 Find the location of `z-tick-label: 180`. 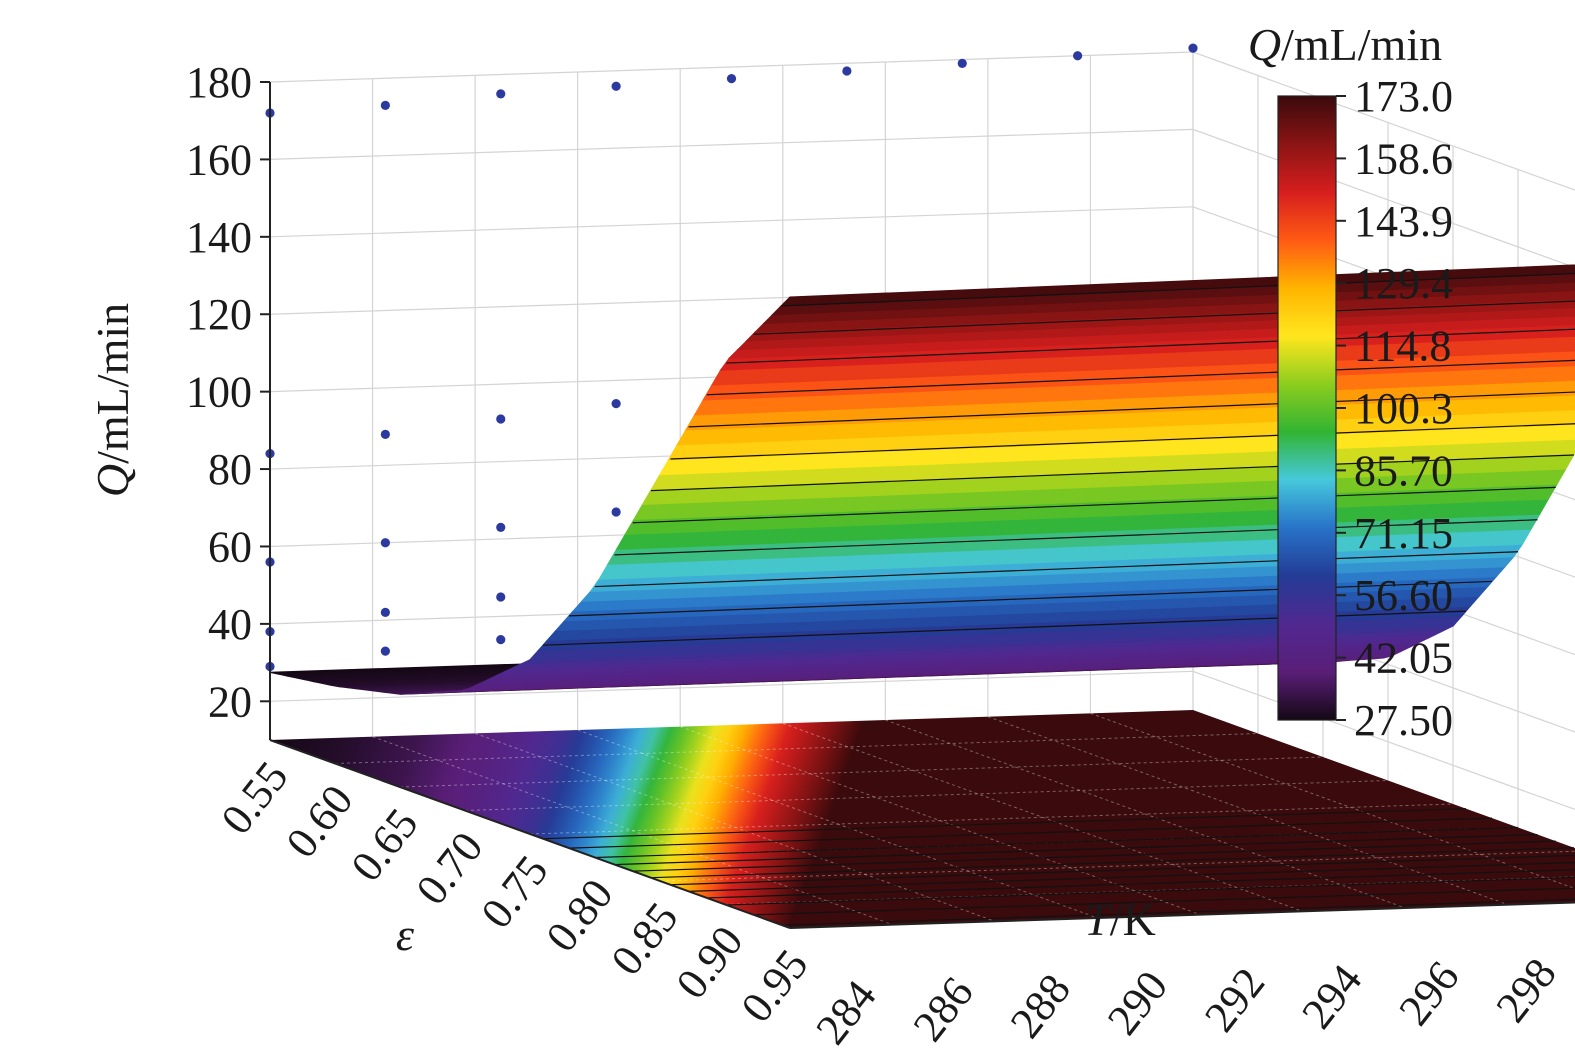

z-tick-label: 180 is located at coordinates (219, 82).